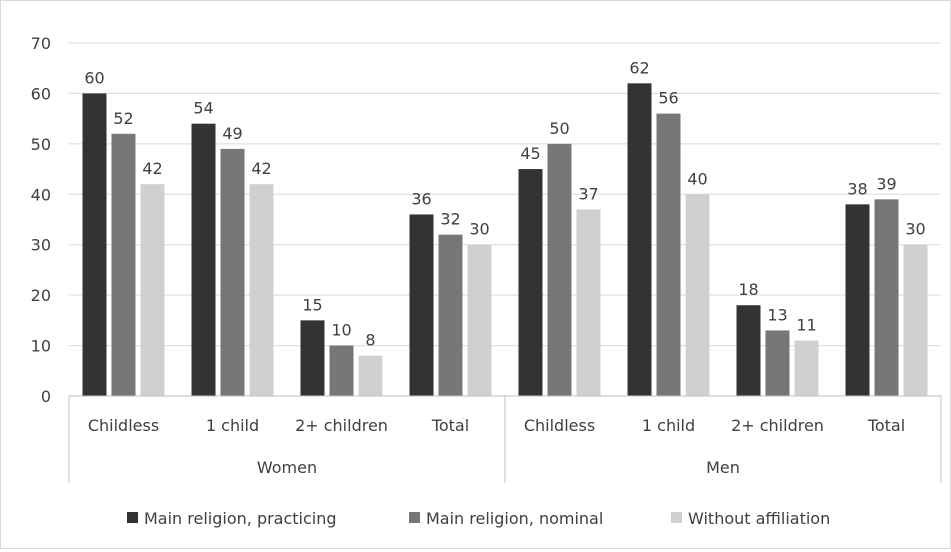 Image resolution: width=951 pixels, height=552 pixels. What do you see at coordinates (287, 467) in the screenshot?
I see `group-label: Women` at bounding box center [287, 467].